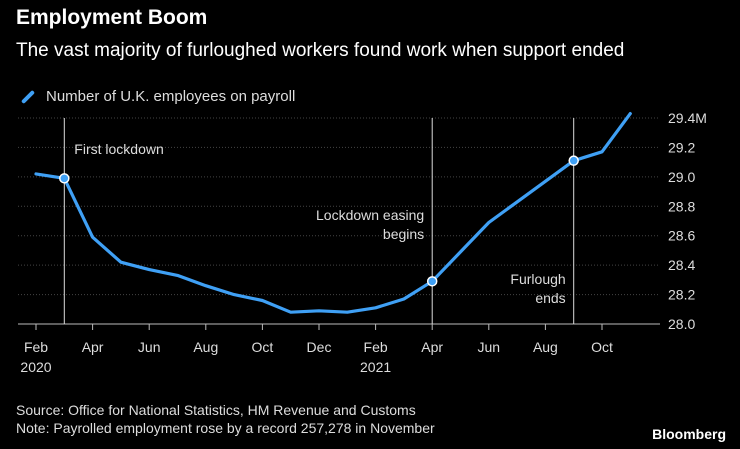 The height and width of the screenshot is (449, 740). What do you see at coordinates (681, 147) in the screenshot?
I see `y-tick-label: 29.2` at bounding box center [681, 147].